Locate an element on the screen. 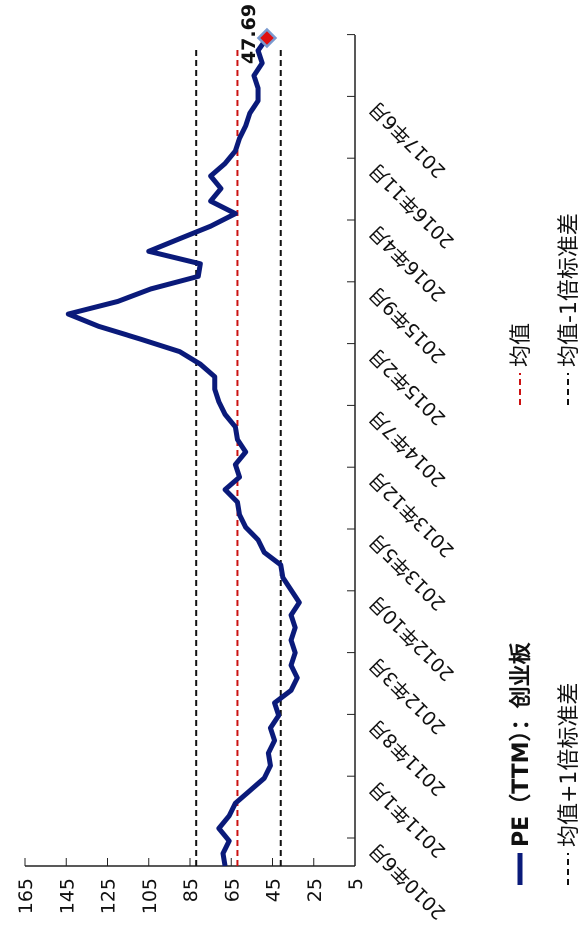 This screenshot has height=937, width=581. y-tick-label: 125 is located at coordinates (109, 896).